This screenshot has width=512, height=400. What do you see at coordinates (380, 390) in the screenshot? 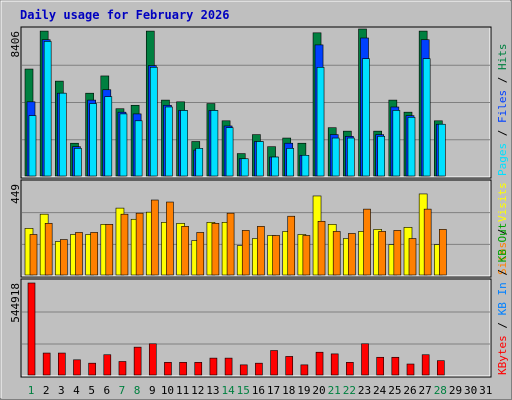
I see `x-tick-label: 24` at bounding box center [380, 390].